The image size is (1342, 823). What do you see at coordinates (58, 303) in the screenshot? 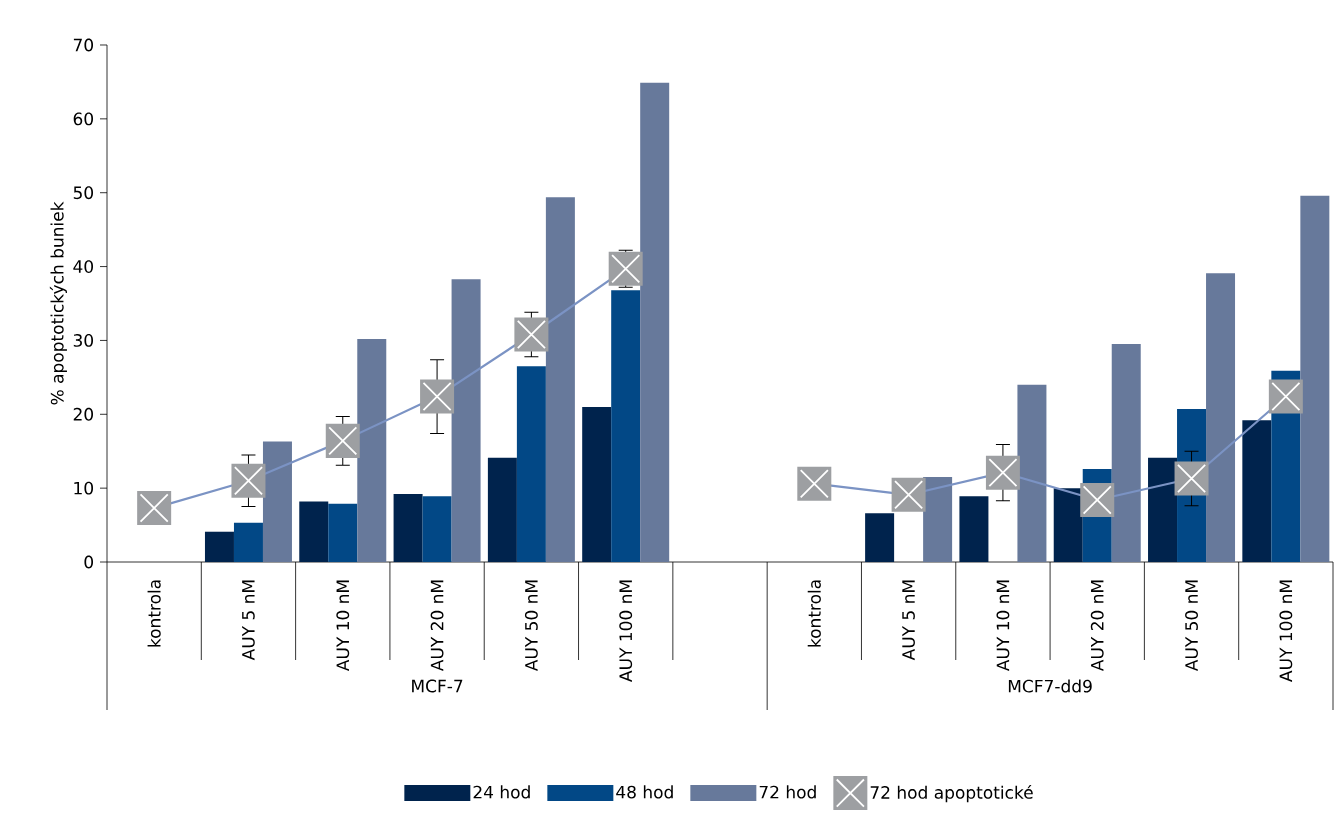
I see `y-axis-title: % apoptotických buniek` at bounding box center [58, 303].